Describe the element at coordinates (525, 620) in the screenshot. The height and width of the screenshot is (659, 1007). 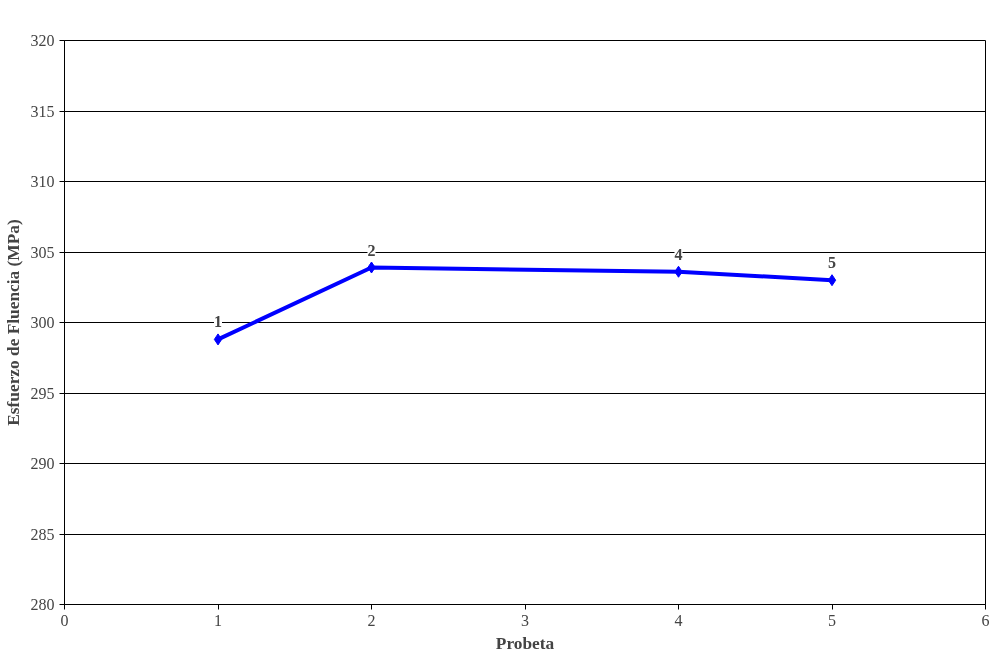
I see `x-tick-label: 3` at that location.